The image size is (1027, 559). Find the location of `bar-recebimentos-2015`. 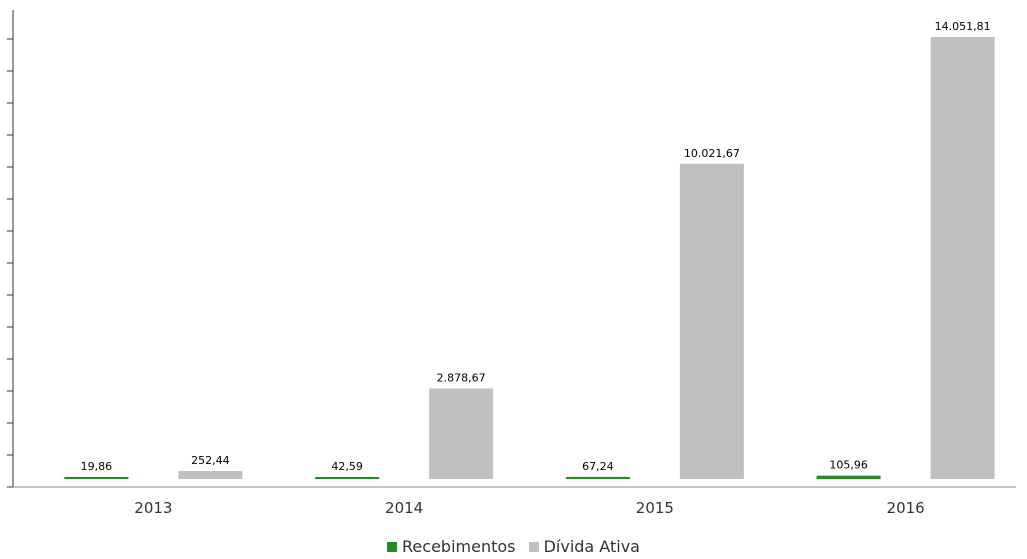

bar-recebimentos-2015 is located at coordinates (597, 477).